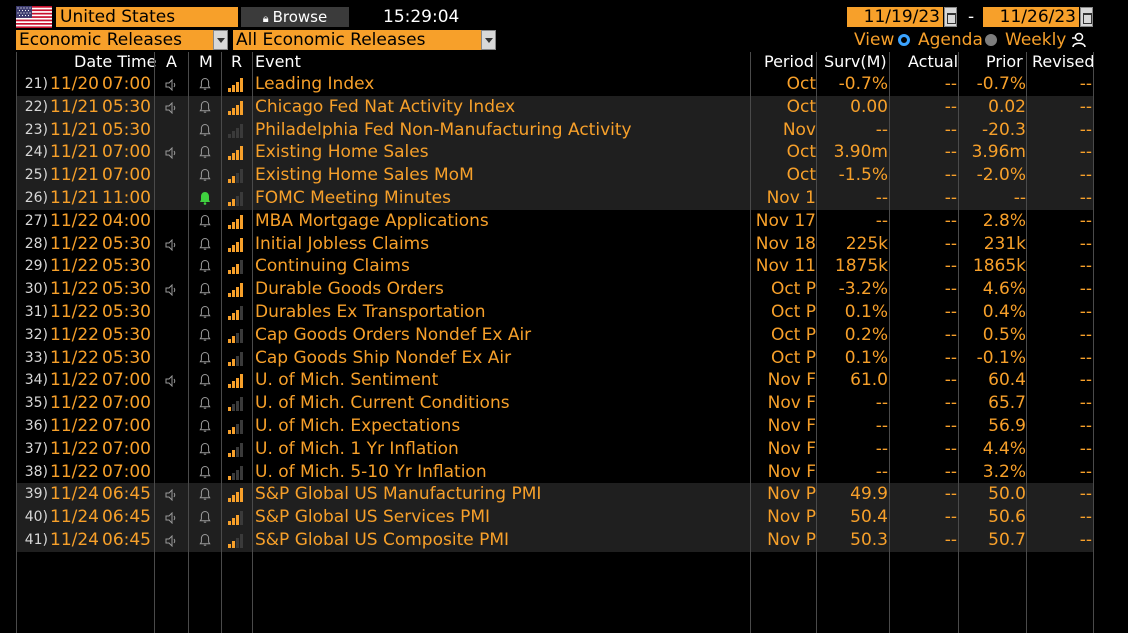 The width and height of the screenshot is (1128, 633). What do you see at coordinates (370, 312) in the screenshot?
I see `event-name: Durables Ex Transportation` at bounding box center [370, 312].